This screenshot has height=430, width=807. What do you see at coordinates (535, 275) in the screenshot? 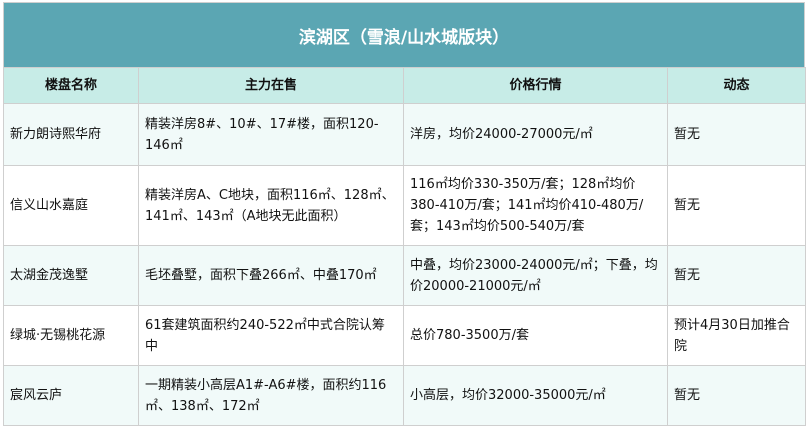
I see `cell-price: 中叠，均价23000-24000元/㎡；下叠，均价20000-21000元/㎡` at bounding box center [535, 275].